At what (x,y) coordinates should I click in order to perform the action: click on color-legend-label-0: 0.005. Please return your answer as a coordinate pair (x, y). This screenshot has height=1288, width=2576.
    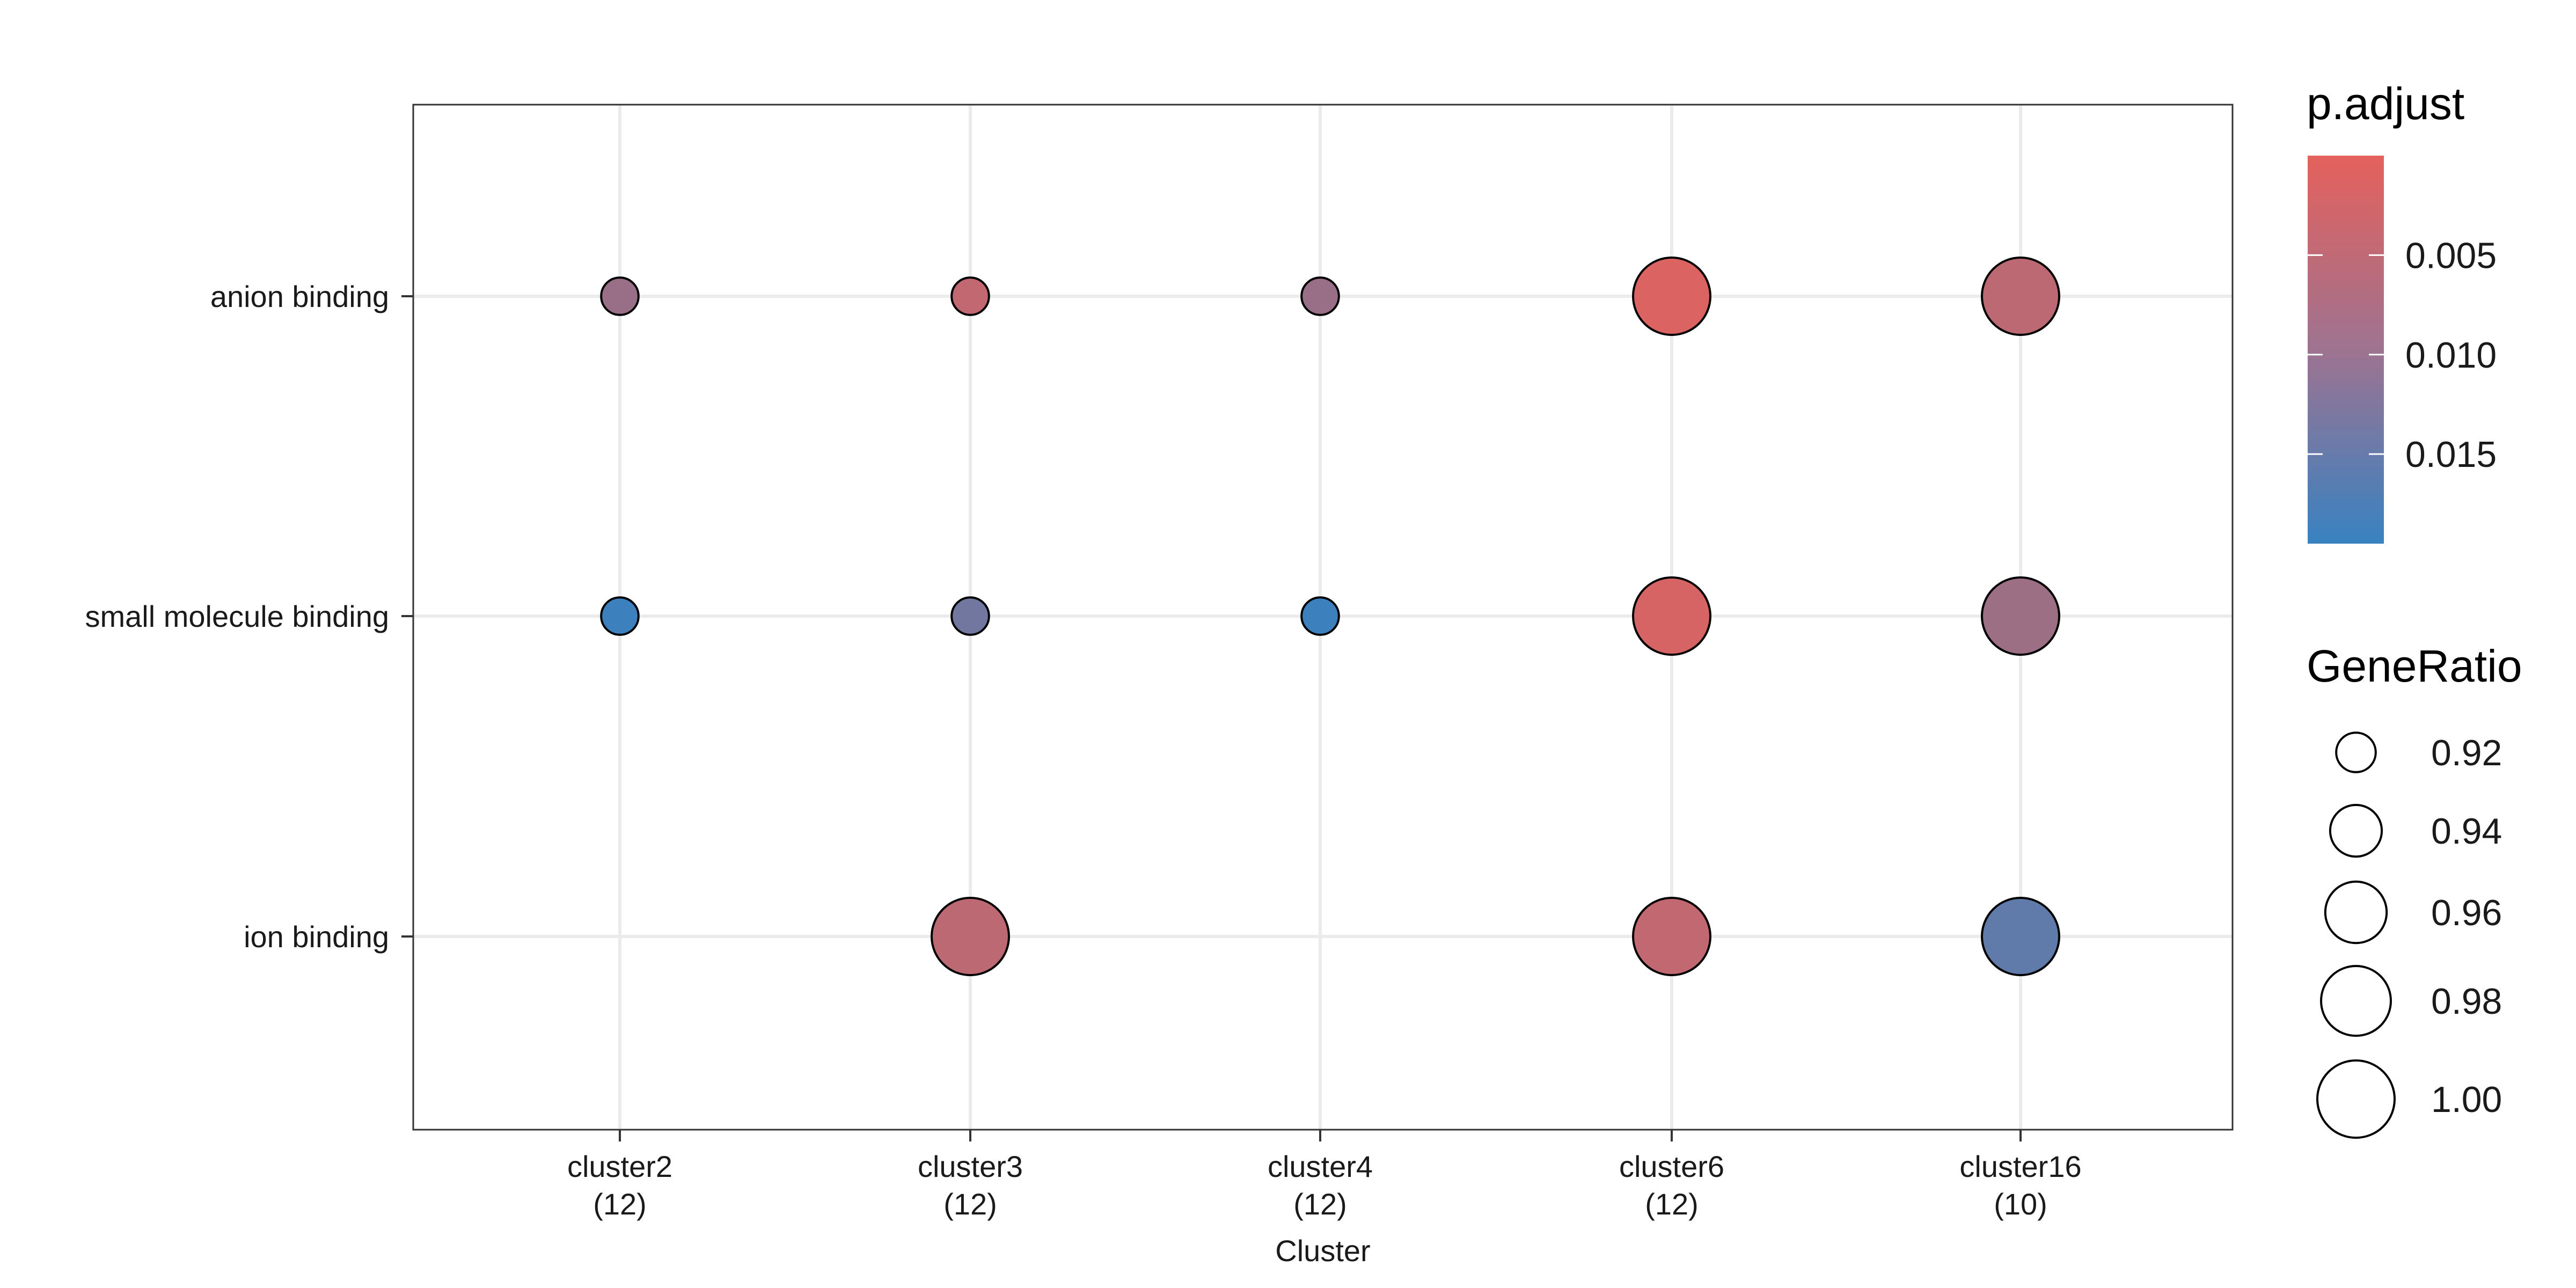
    Looking at the image, I should click on (2451, 255).